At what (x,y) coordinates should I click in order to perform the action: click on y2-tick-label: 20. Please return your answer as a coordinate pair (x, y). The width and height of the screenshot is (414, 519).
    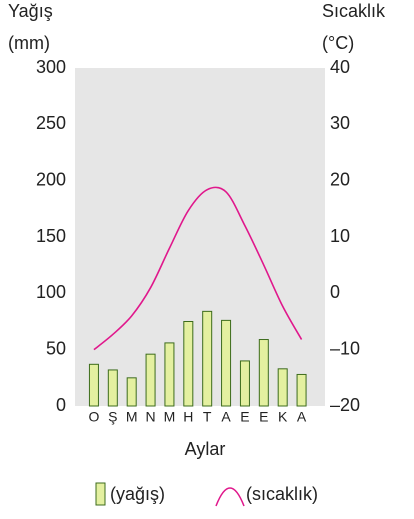
    Looking at the image, I should click on (340, 179).